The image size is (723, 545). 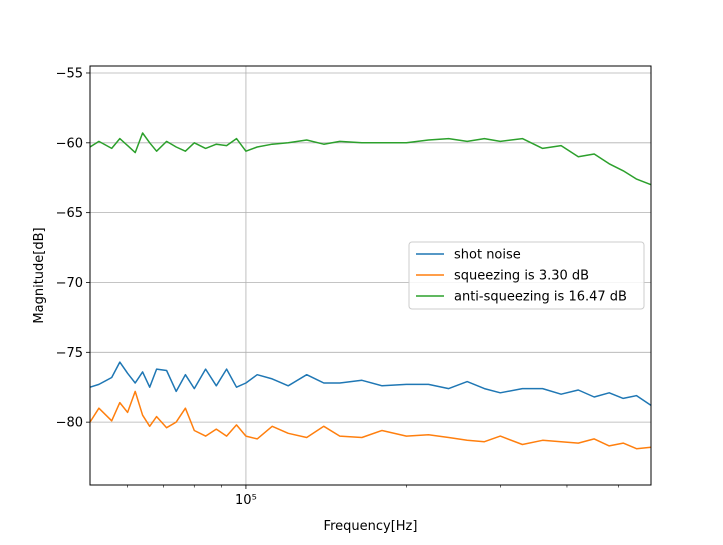 What do you see at coordinates (371, 526) in the screenshot?
I see `x-axis-label: Frequency[Hz]` at bounding box center [371, 526].